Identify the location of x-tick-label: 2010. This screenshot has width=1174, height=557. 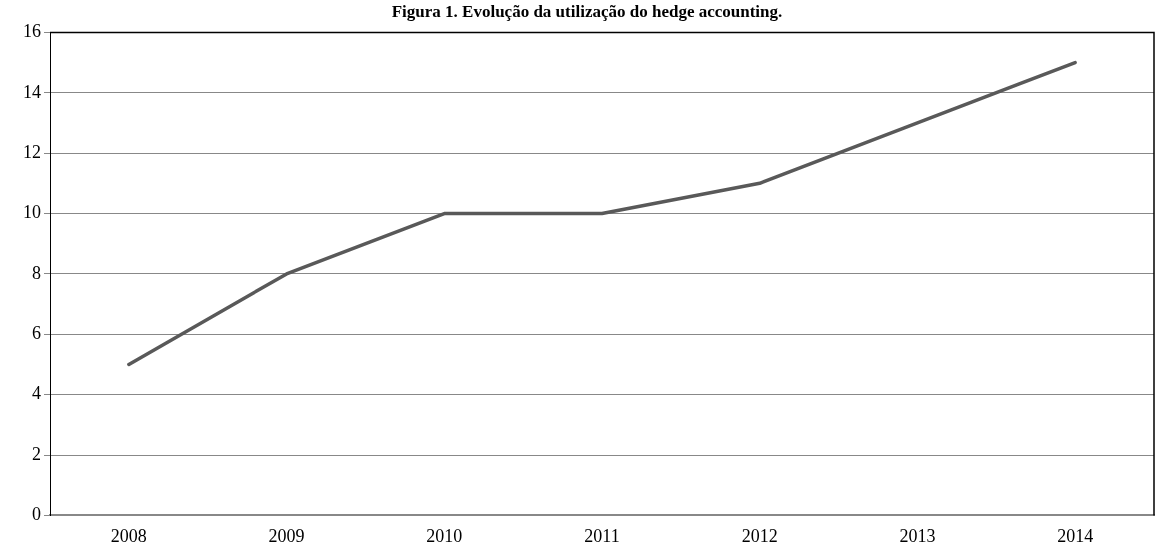
(444, 535).